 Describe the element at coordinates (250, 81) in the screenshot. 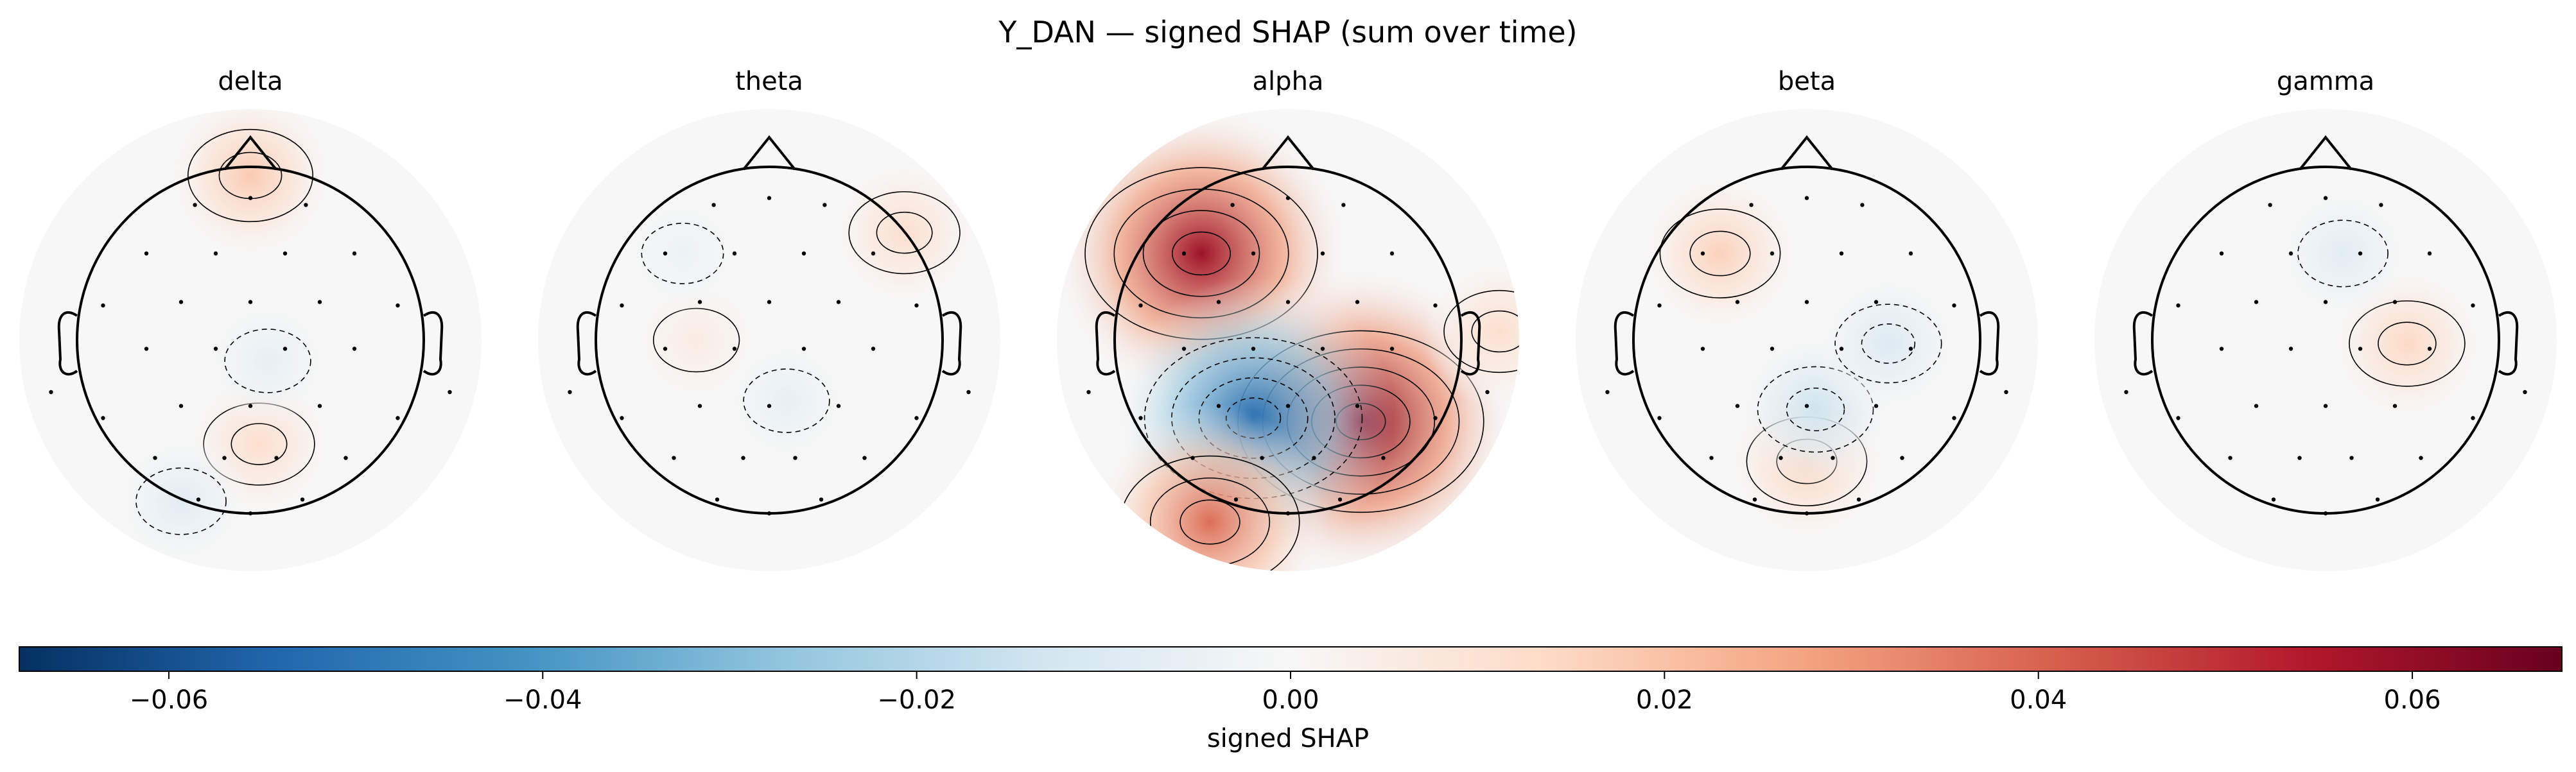

I see `panel-title: delta` at that location.